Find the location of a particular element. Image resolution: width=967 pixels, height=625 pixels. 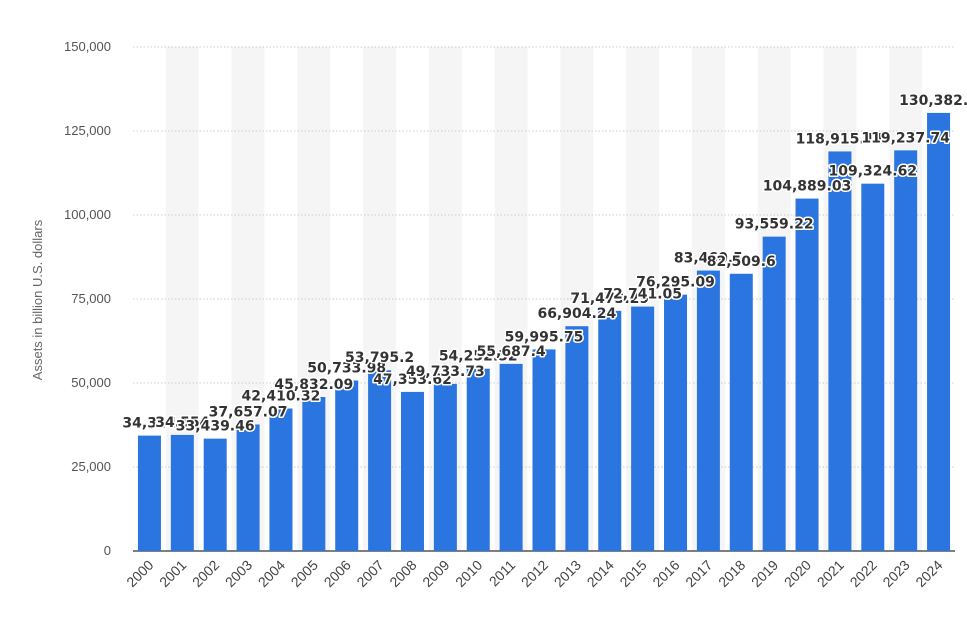

data-label: 33,439.46 is located at coordinates (215, 427).